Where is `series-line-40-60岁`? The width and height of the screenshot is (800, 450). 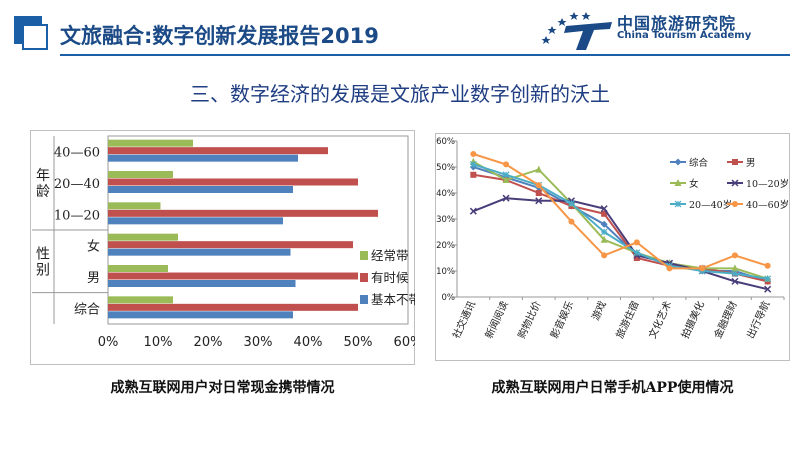 series-line-40-60岁 is located at coordinates (620, 211).